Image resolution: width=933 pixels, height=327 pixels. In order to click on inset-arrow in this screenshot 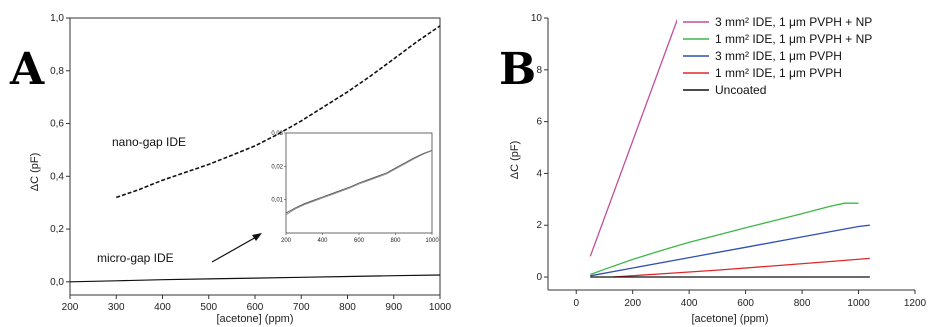, I will do `click(235, 249)`.